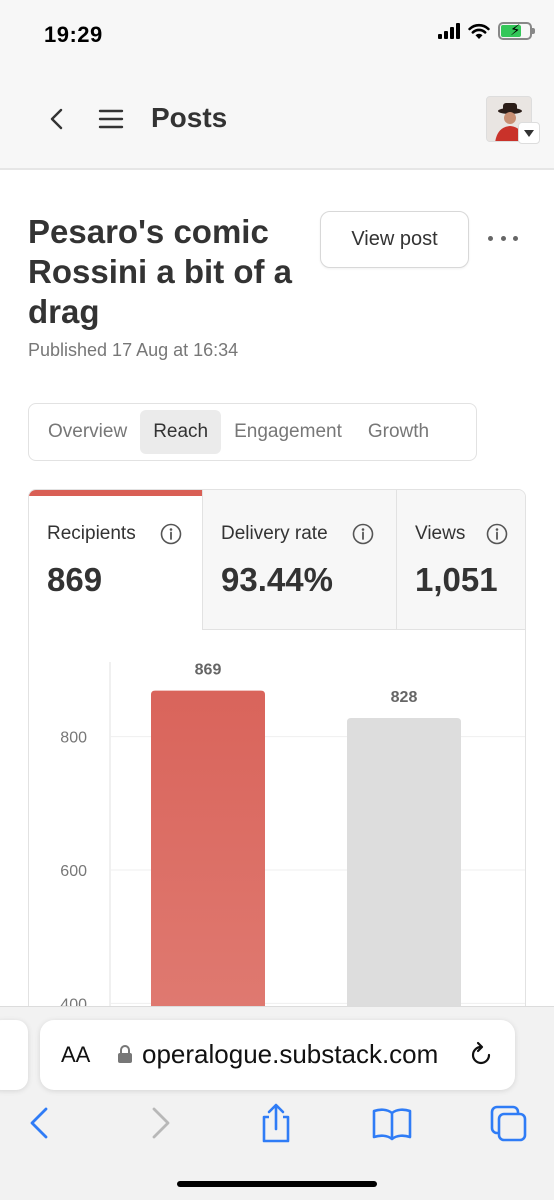 The image size is (554, 1200). I want to click on stat-tile-views: Views 1,051, so click(460, 560).